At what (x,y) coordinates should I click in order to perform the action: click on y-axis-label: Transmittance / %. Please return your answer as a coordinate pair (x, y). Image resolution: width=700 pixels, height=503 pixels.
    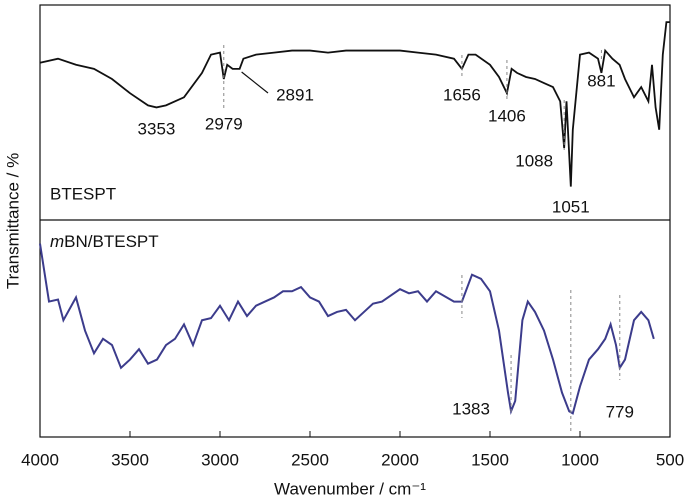
    Looking at the image, I should click on (12, 221).